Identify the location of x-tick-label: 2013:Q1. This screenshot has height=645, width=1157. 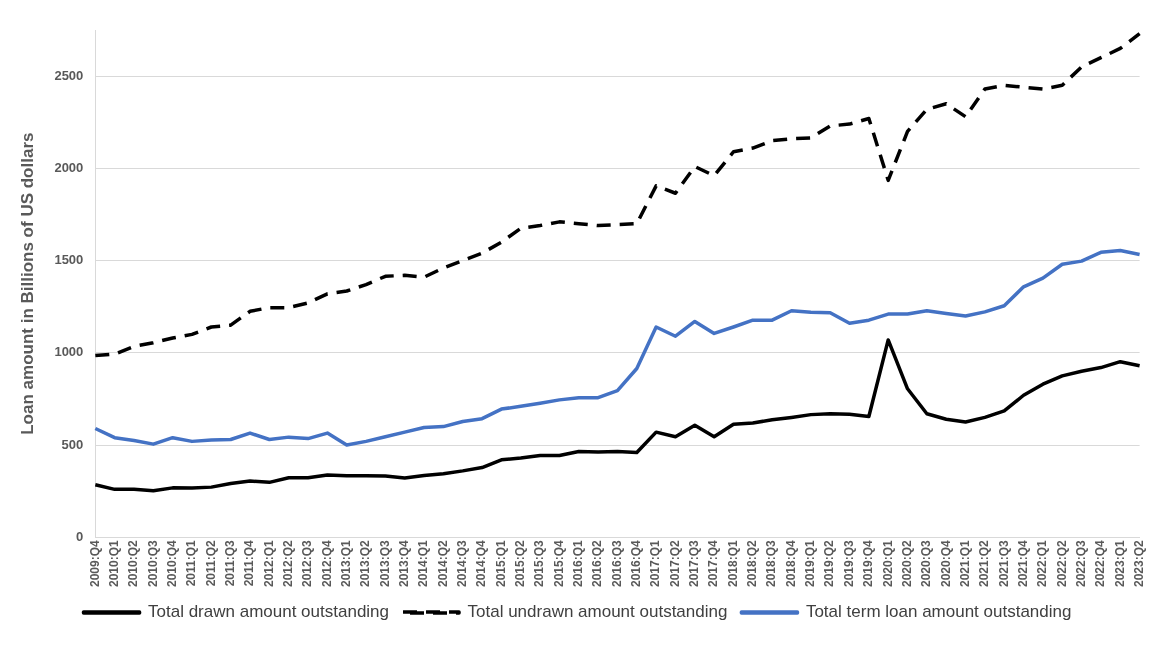
(346, 563).